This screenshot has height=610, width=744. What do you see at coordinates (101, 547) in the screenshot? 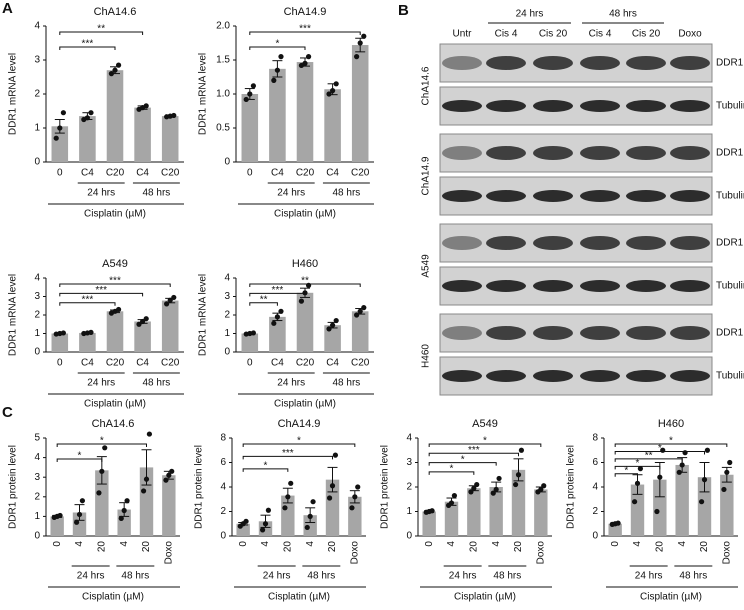
I see `x-tick-label: 20` at bounding box center [101, 547].